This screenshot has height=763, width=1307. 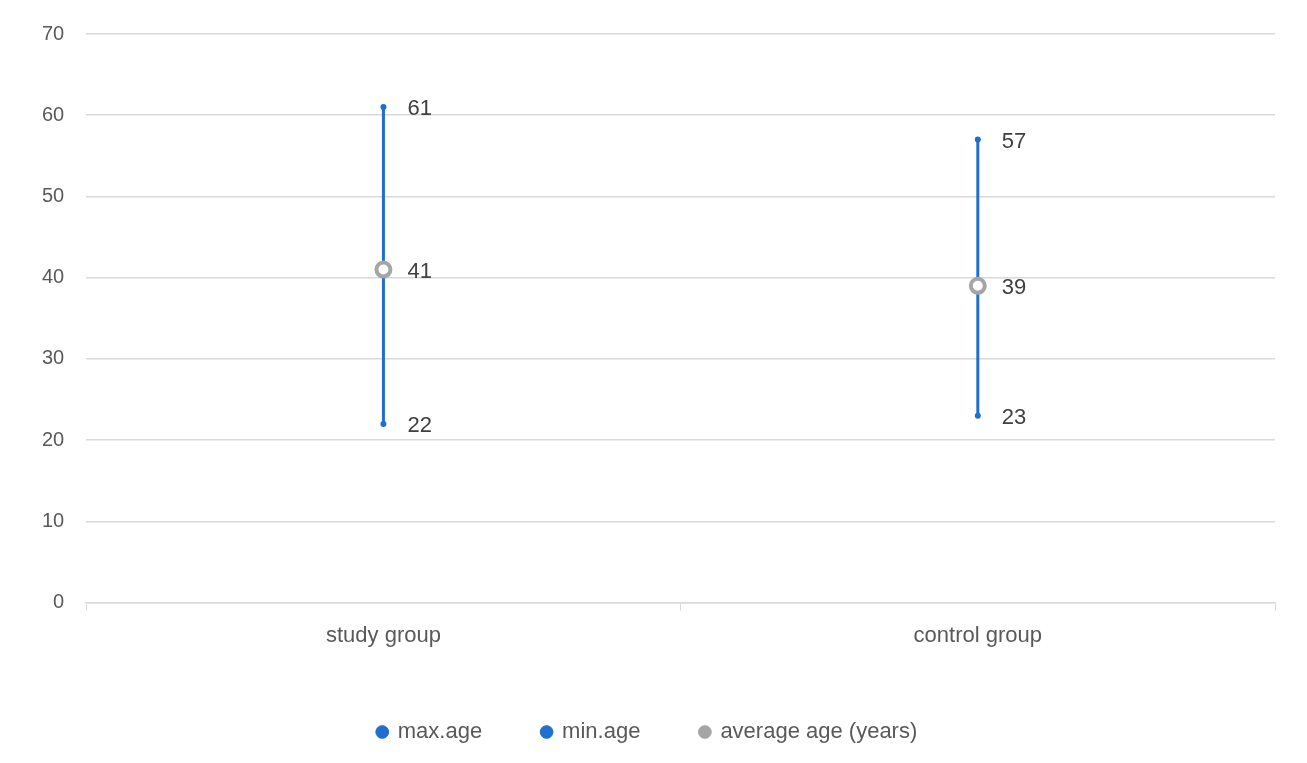 I want to click on x-tick-label: control group, so click(x=978, y=634).